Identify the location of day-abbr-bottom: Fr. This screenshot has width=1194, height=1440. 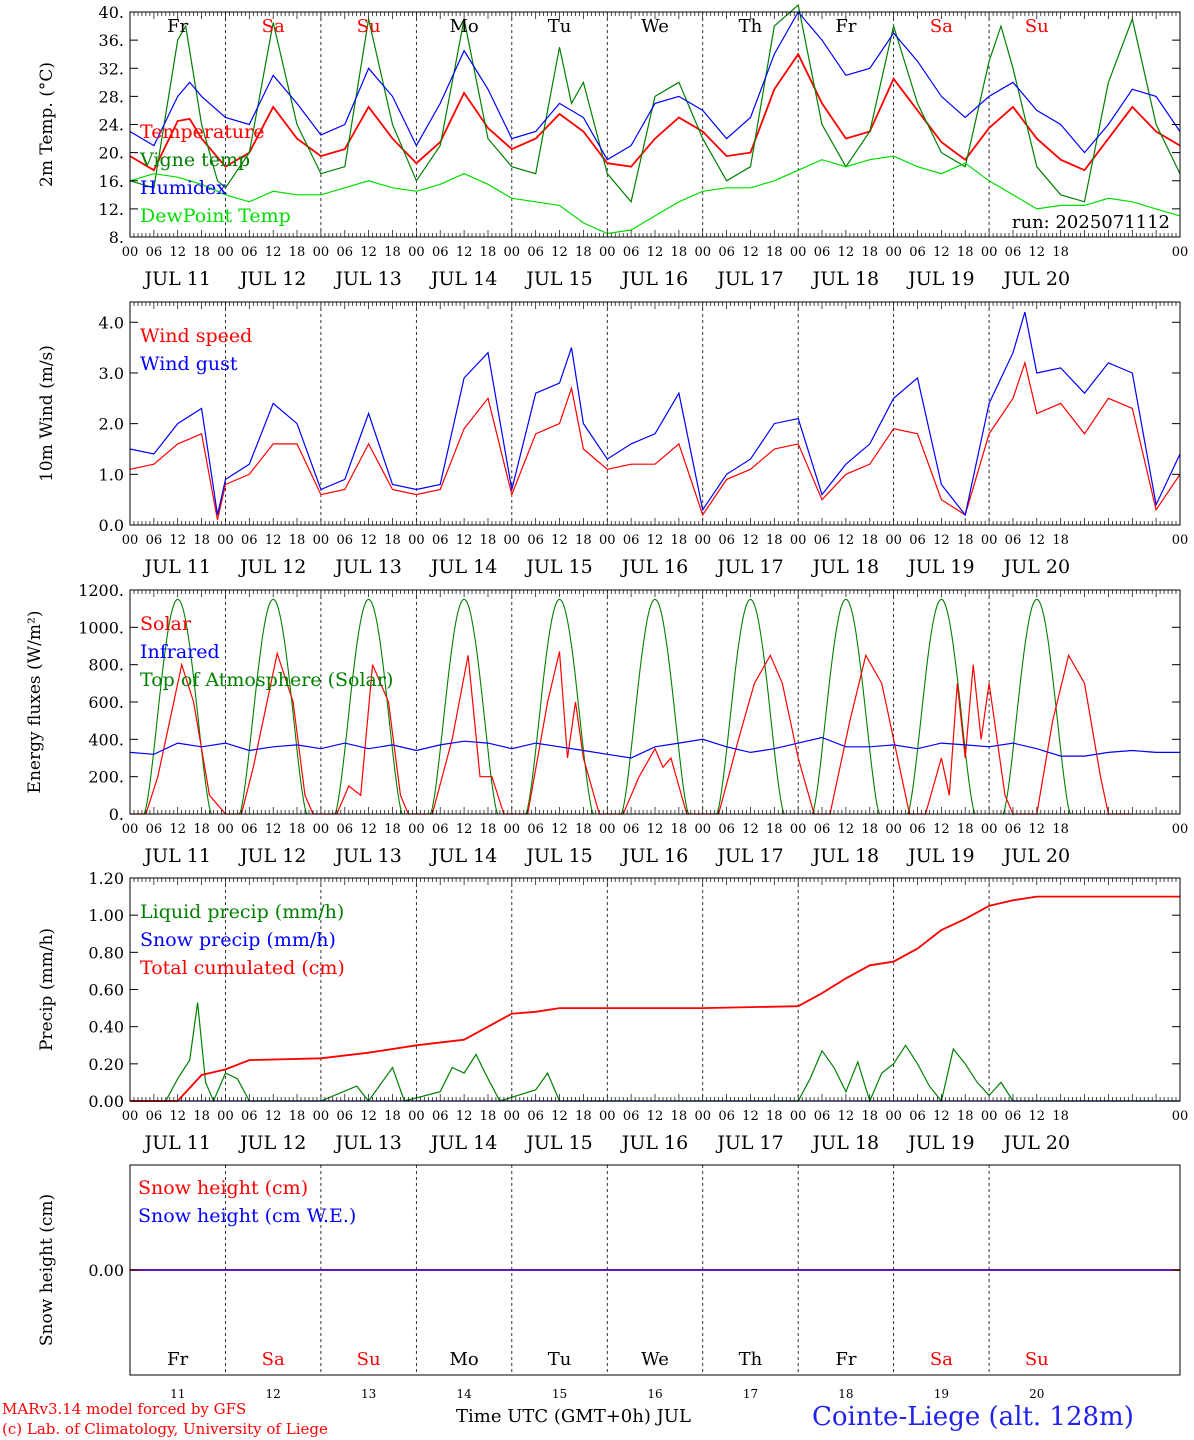
(177, 1359).